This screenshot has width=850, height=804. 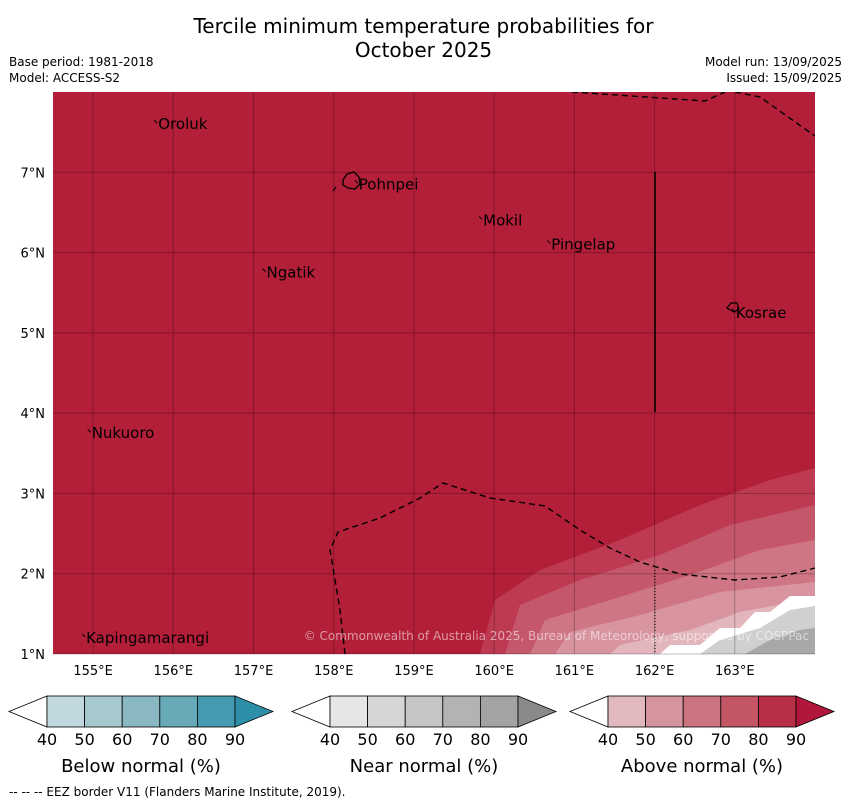 What do you see at coordinates (334, 189) in the screenshot?
I see `ant-atoll-mark` at bounding box center [334, 189].